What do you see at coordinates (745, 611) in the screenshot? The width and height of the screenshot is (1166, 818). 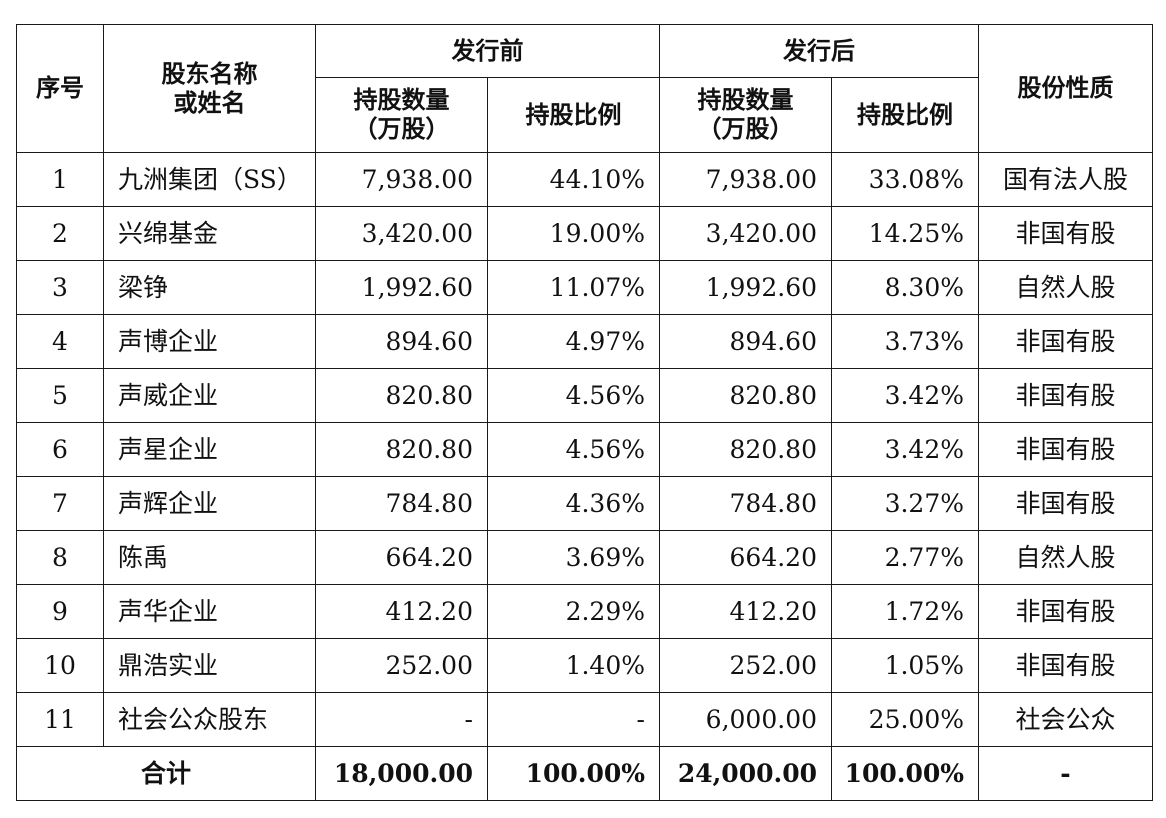 I see `row-after-qty: 412.20` at bounding box center [745, 611].